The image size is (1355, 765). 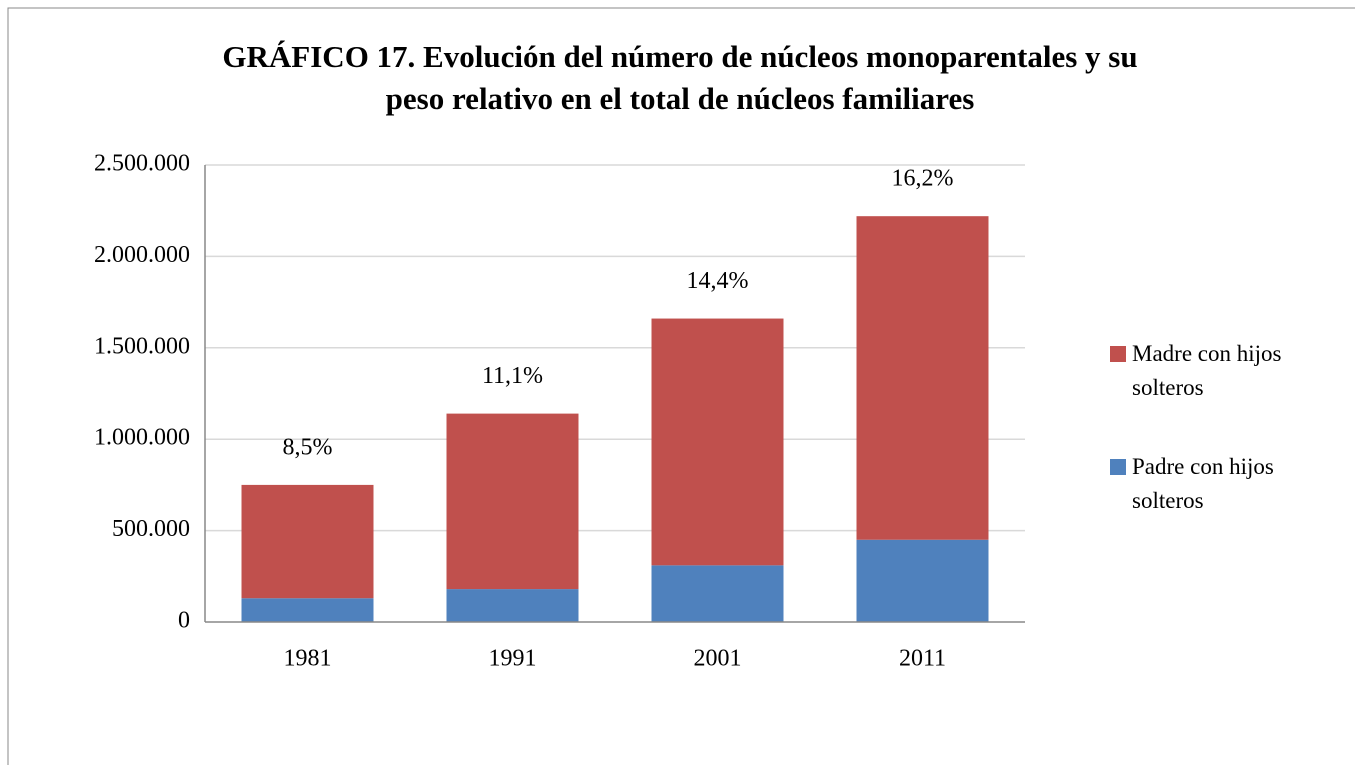 What do you see at coordinates (308, 447) in the screenshot?
I see `data-label: 8,5%` at bounding box center [308, 447].